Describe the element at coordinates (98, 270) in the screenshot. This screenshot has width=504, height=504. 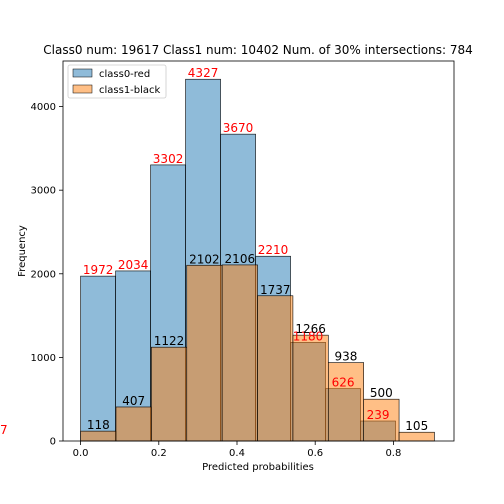
I see `data-label-class0-0: 1972` at that location.